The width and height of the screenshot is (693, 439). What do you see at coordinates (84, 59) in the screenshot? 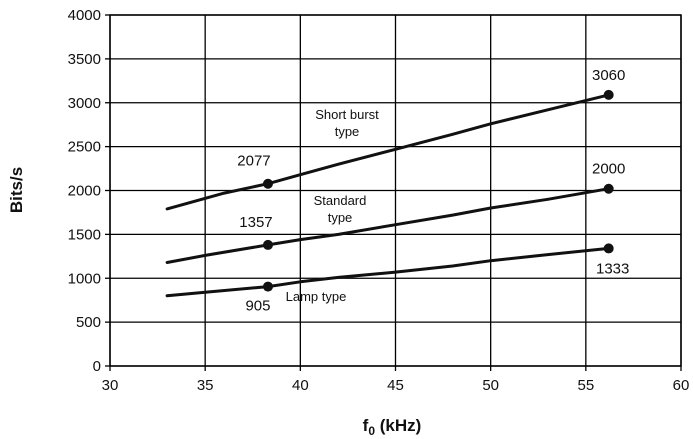
I see `y-tick-label: 3500` at bounding box center [84, 59].